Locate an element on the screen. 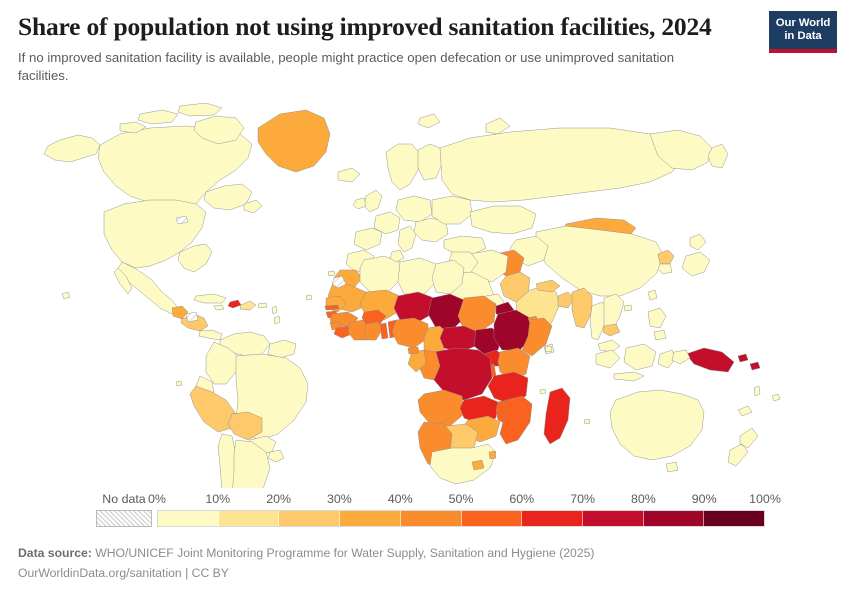 Image resolution: width=850 pixels, height=600 pixels. region-taiwan is located at coordinates (652, 295).